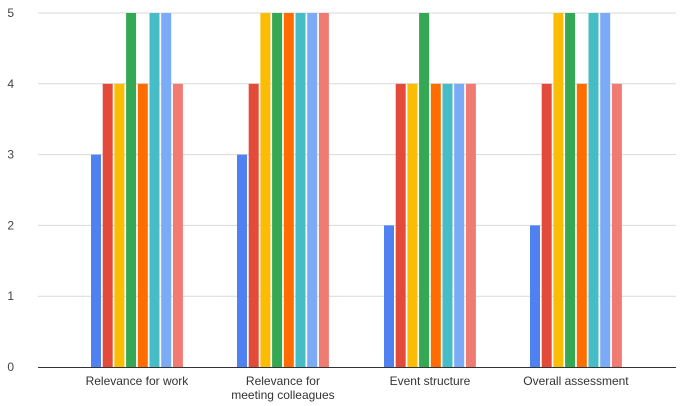 Image resolution: width=689 pixels, height=406 pixels. What do you see at coordinates (605, 190) in the screenshot?
I see `bar-cat4-series7` at bounding box center [605, 190].